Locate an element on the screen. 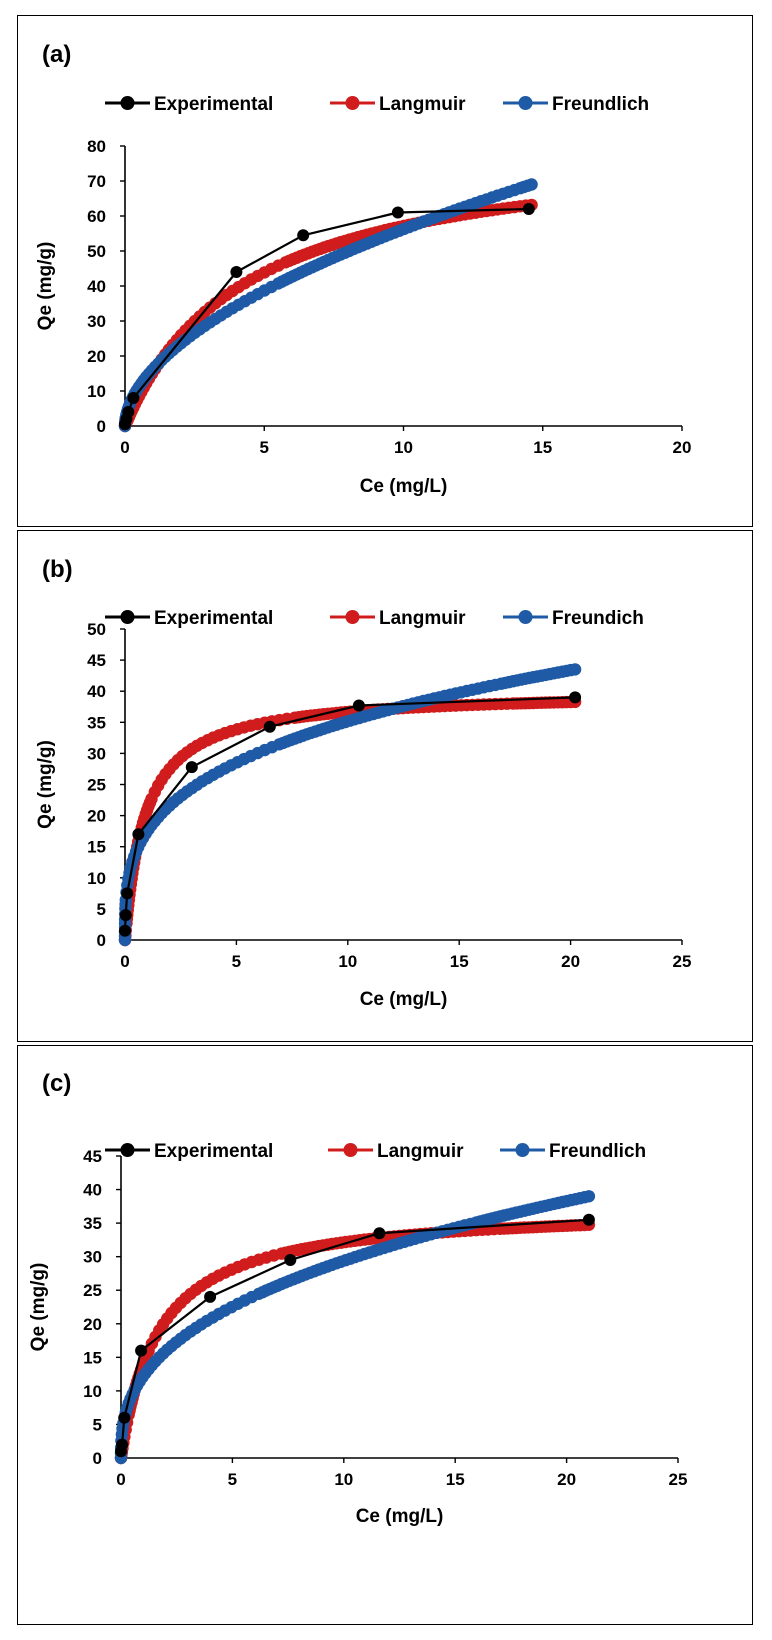 The width and height of the screenshot is (772, 1640). chart-c-x-tick-label: 0 is located at coordinates (120, 1479).